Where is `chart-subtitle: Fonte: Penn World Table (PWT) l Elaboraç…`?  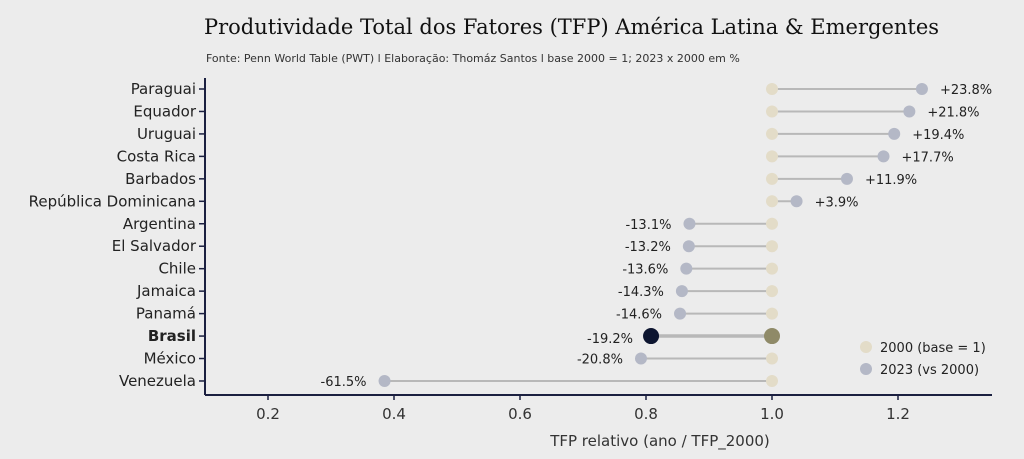
chart-subtitle: Fonte: Penn World Table (PWT) l Elaboraç… is located at coordinates (473, 58).